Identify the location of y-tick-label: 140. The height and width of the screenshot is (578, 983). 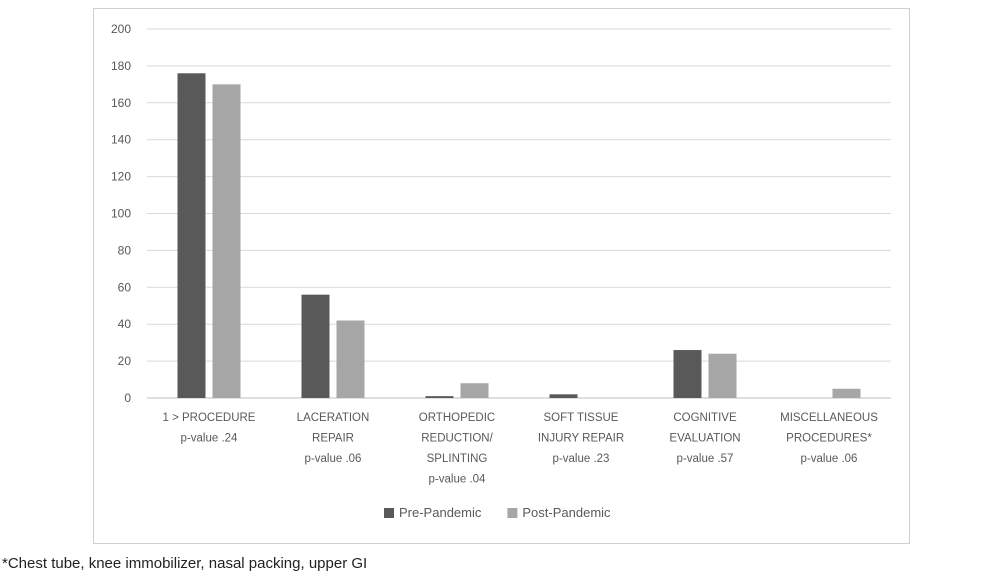
(121, 140).